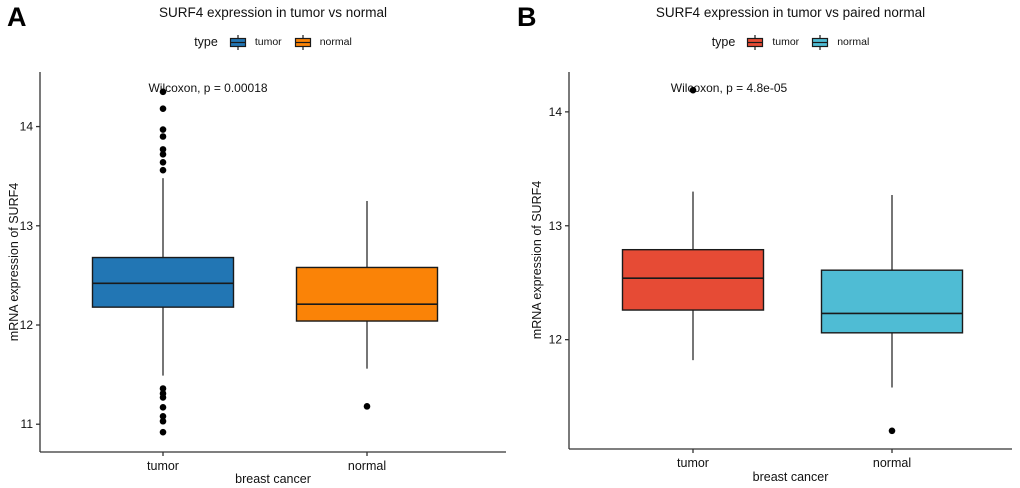 Image resolution: width=1020 pixels, height=488 pixels. I want to click on legend-b: type tumor normal, so click(790, 42).